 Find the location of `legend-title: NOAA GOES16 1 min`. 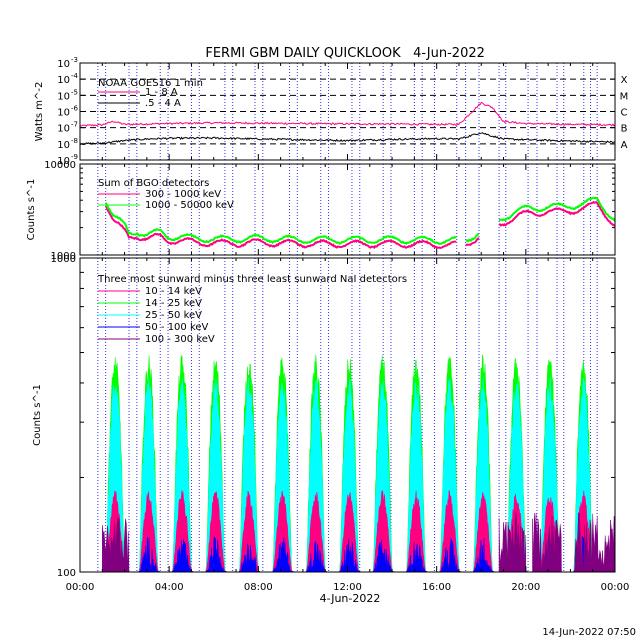

legend-title: NOAA GOES16 1 min is located at coordinates (150, 83).